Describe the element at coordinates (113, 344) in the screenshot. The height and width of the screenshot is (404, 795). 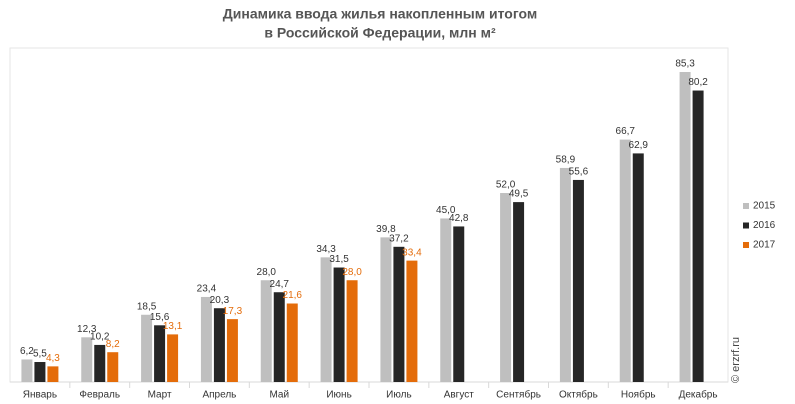
I see `value-label: 8,2` at that location.